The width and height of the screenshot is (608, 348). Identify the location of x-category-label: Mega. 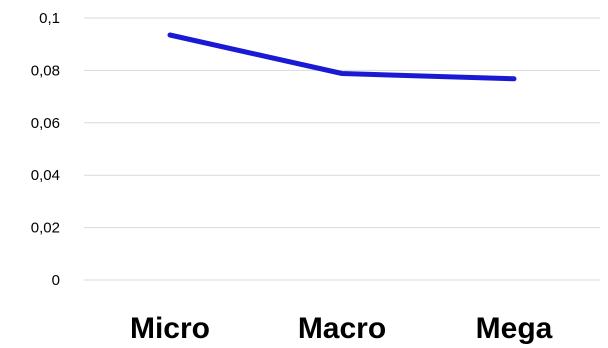
(514, 328).